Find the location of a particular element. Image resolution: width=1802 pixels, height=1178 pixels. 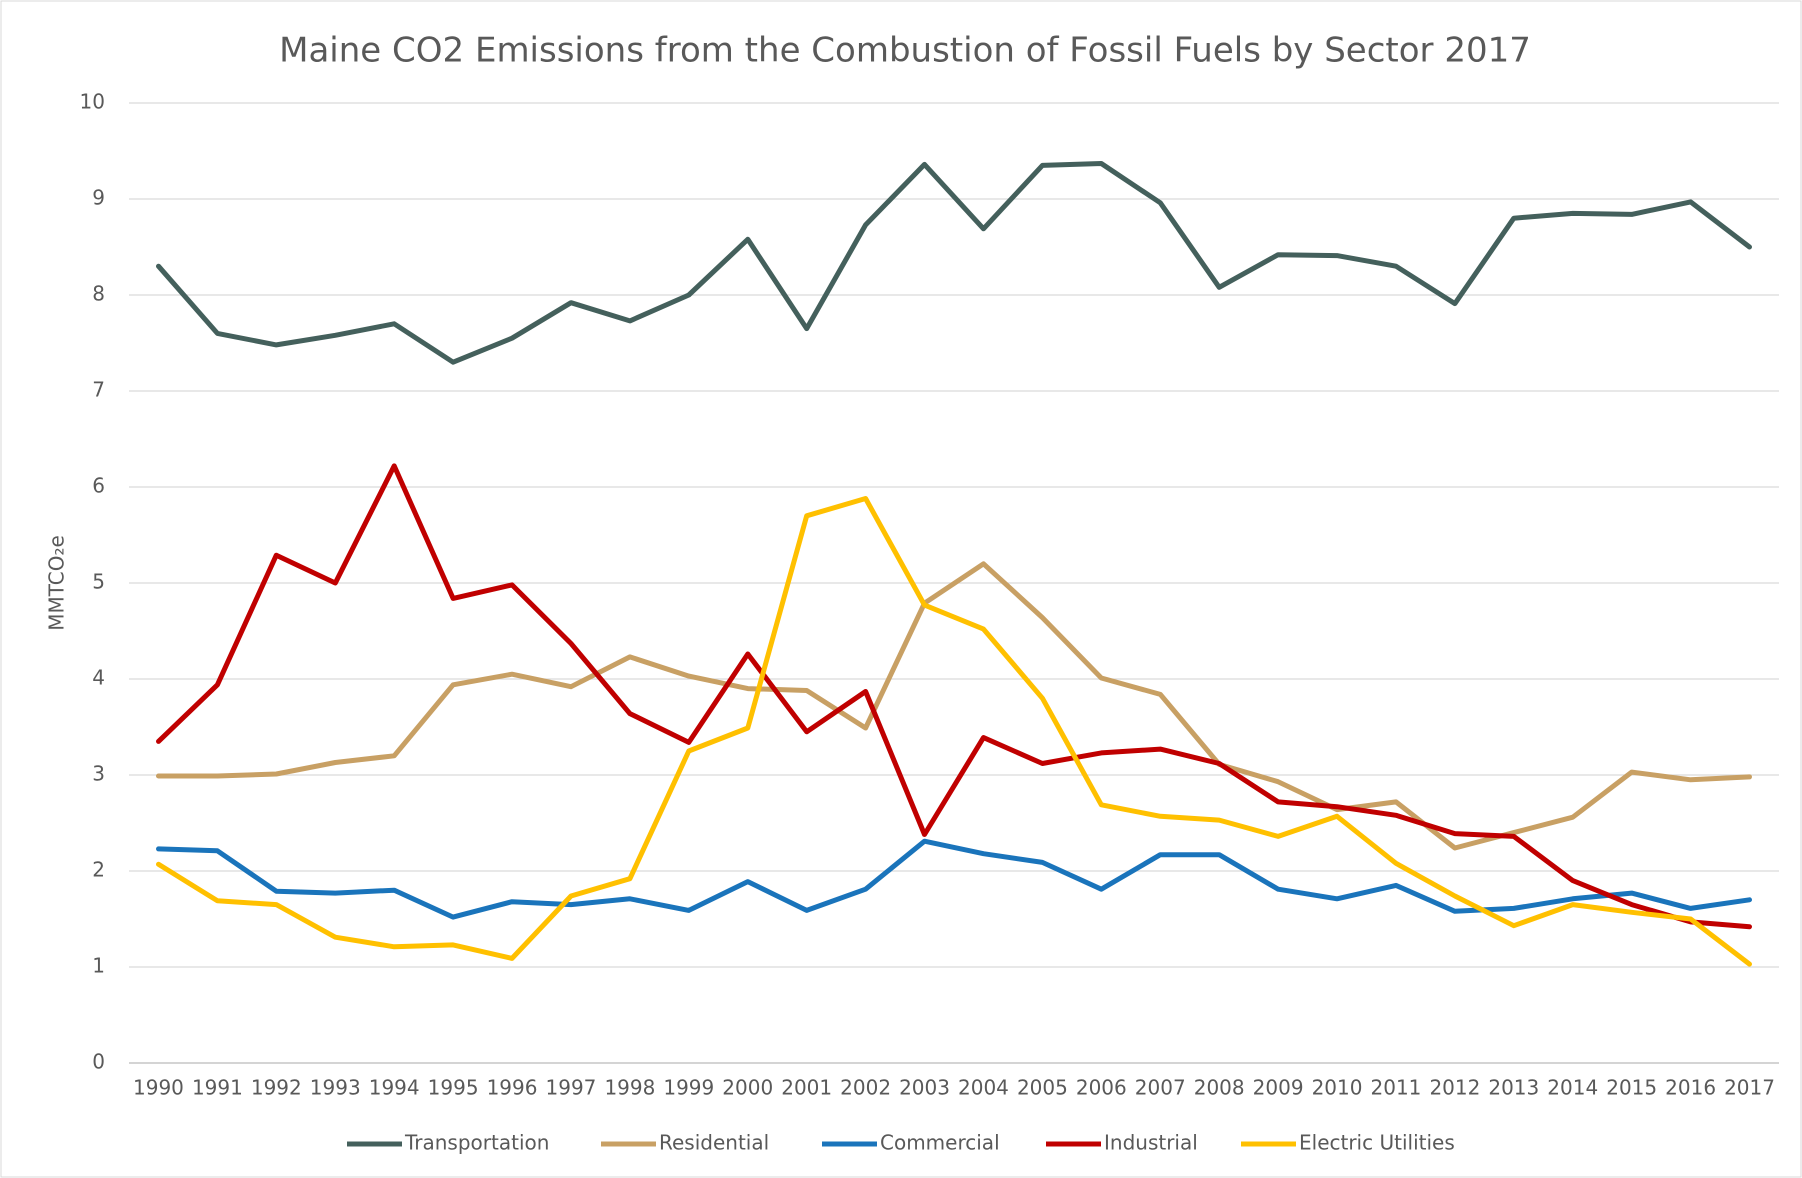

x-tick-label: 1993 is located at coordinates (335, 1088).